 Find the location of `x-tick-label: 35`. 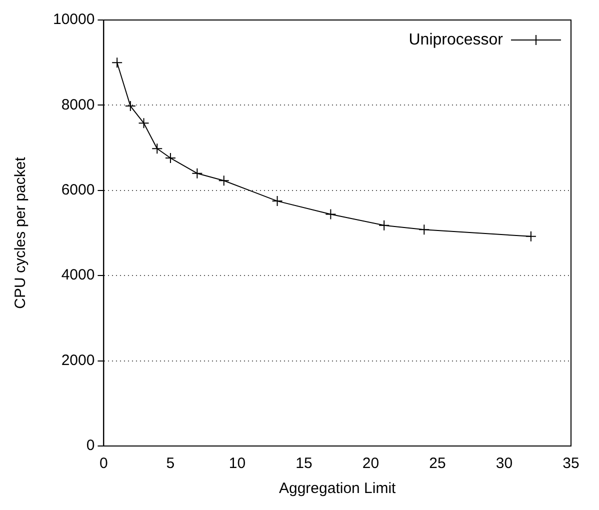

x-tick-label: 35 is located at coordinates (571, 463).